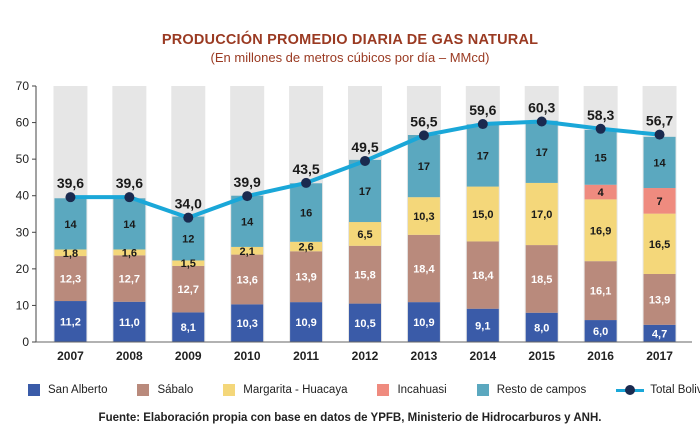  I want to click on segment-label-margarita: 1,6, so click(129, 253).